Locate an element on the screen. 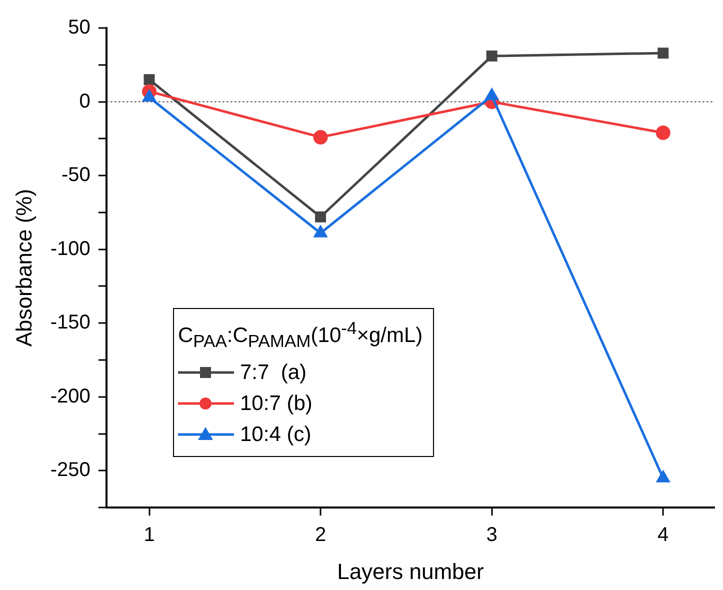 The image size is (723, 590). y-tick-label: 50 is located at coordinates (79, 27).